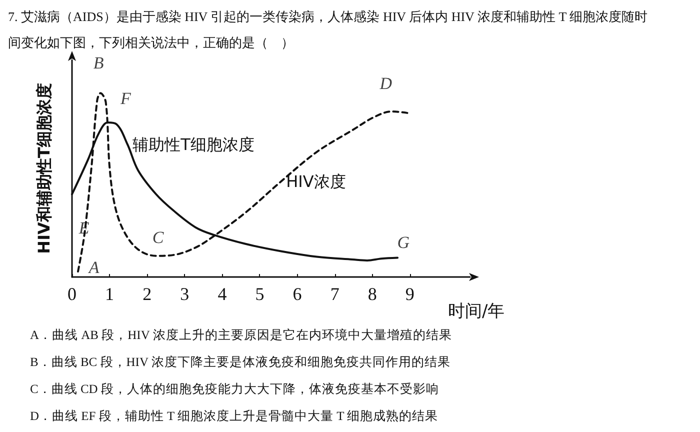 This screenshot has width=700, height=432. Describe the element at coordinates (241, 335) in the screenshot. I see `text: A．曲线 AB 段，HIV 浓度上升的主要原因是它在内环境中大量增殖的结果` at that location.